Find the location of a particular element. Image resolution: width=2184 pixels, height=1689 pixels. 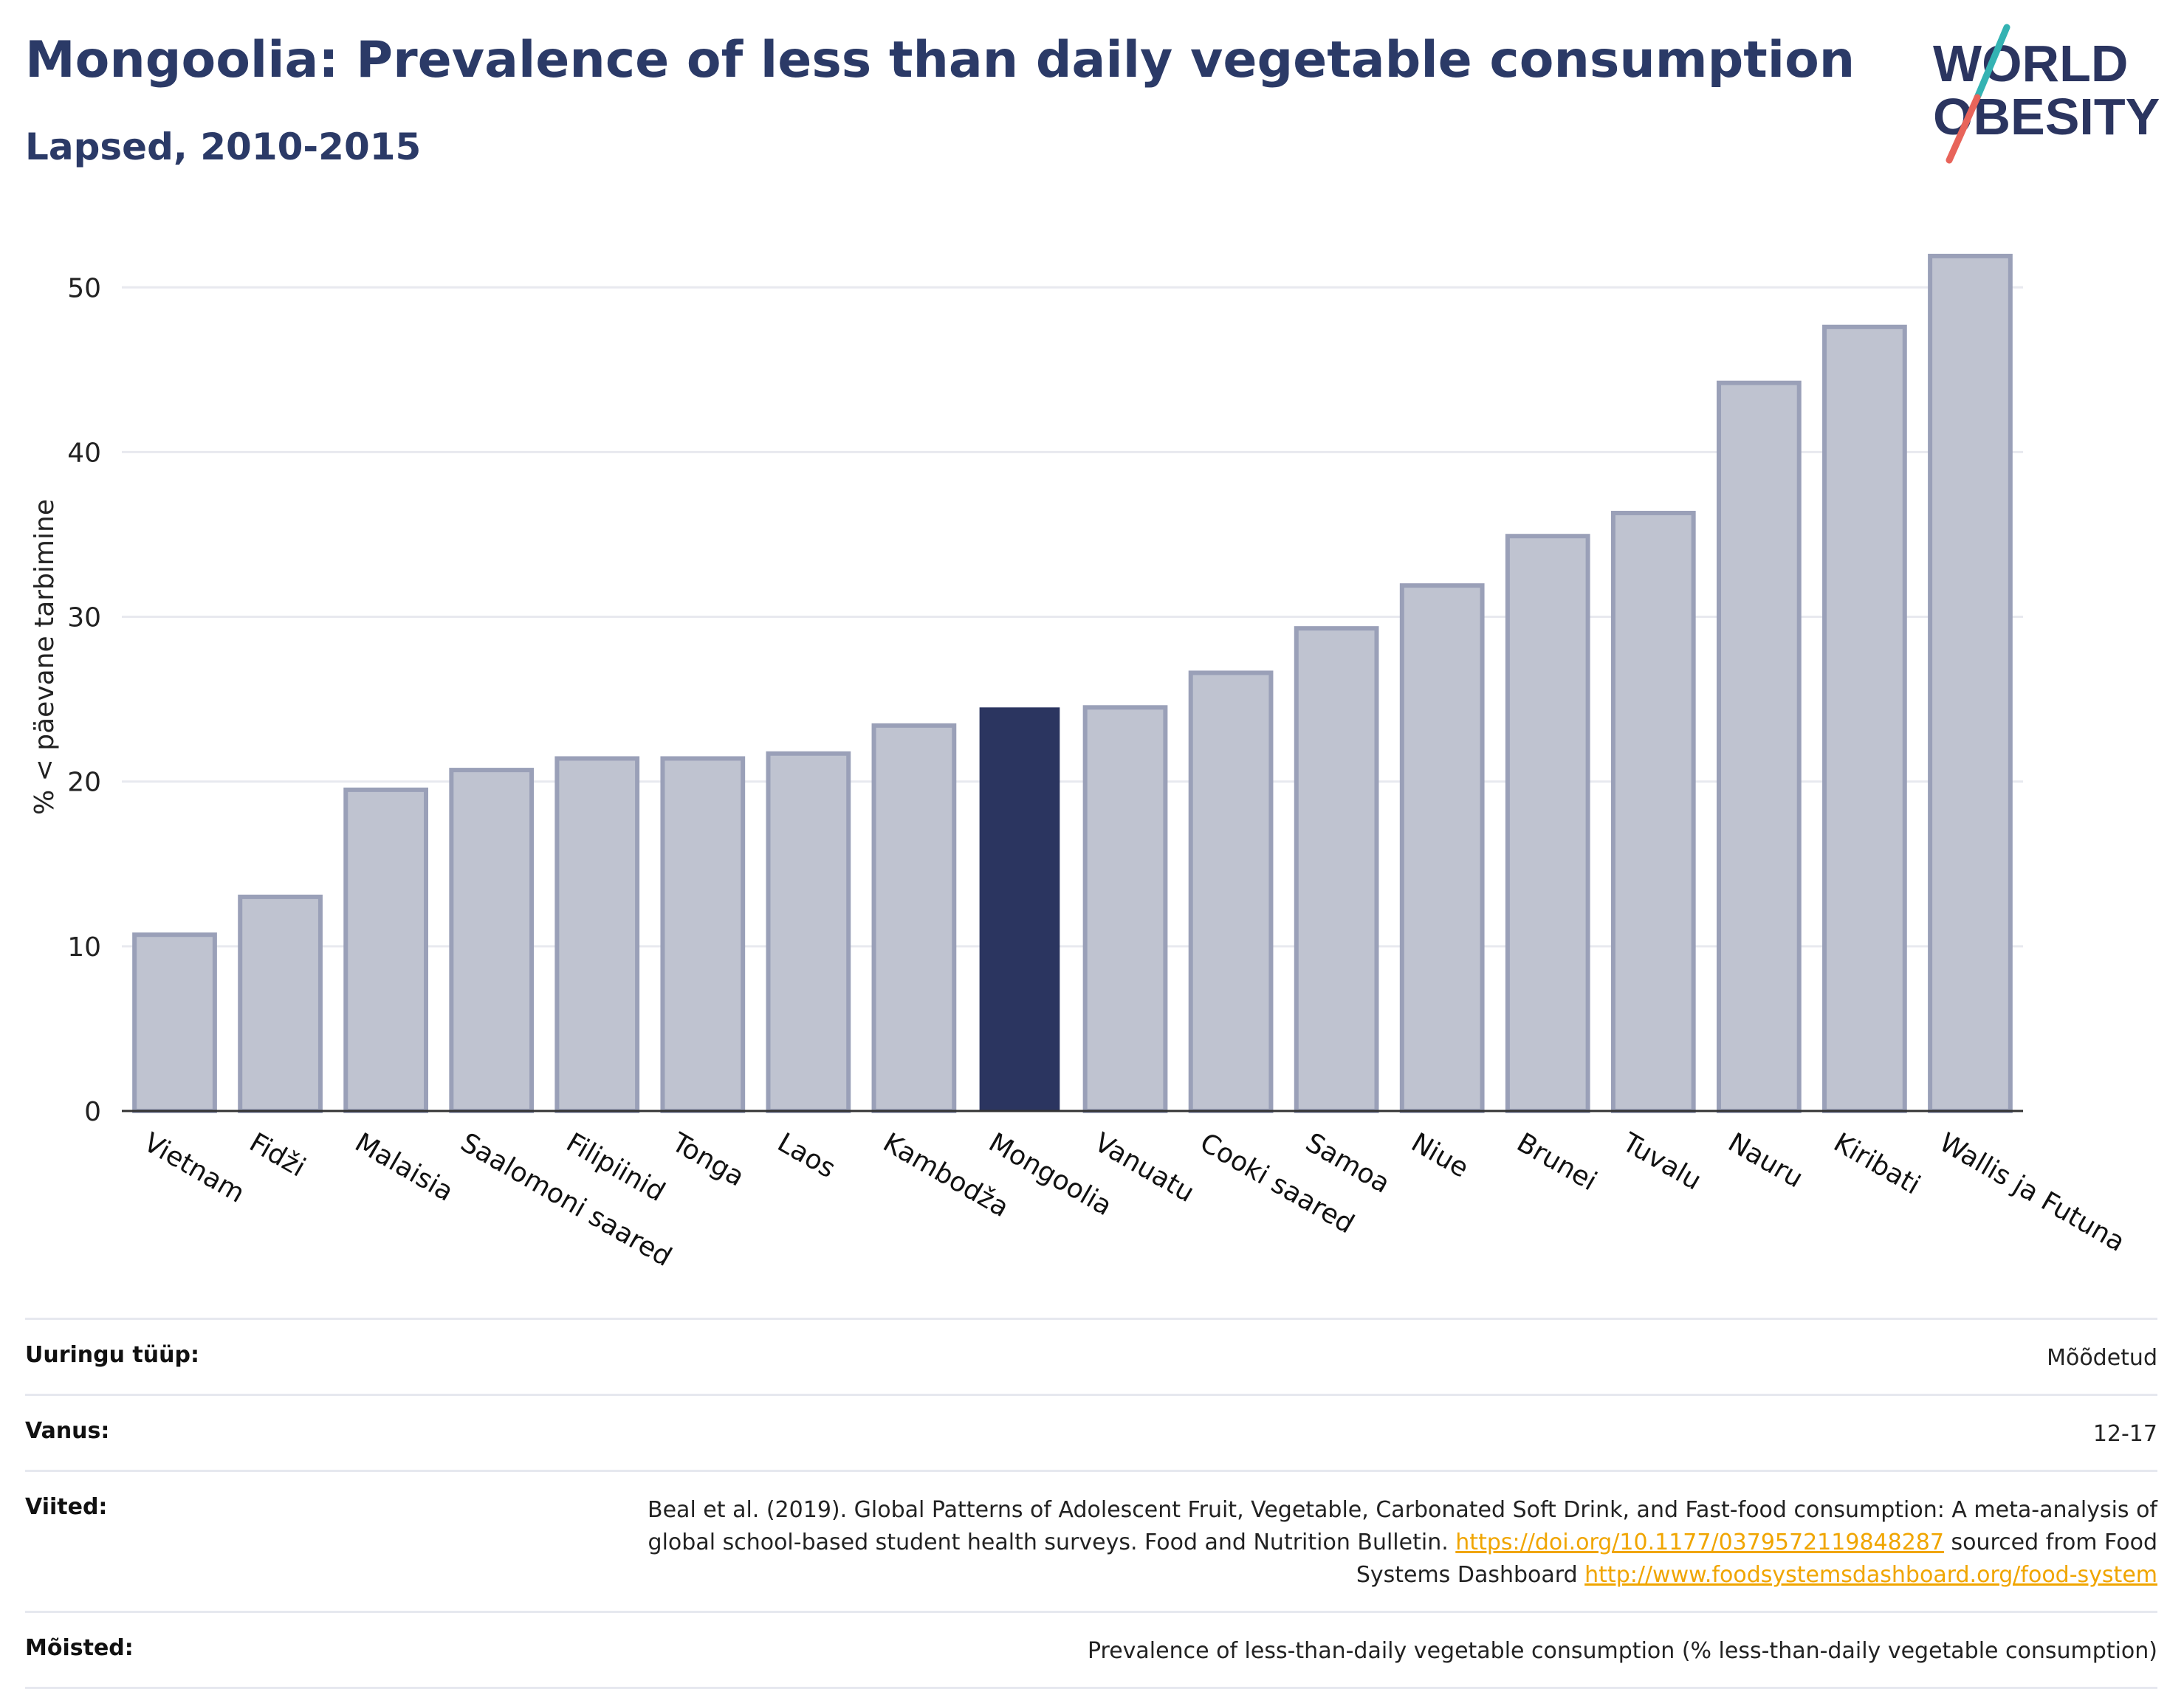

meta-value: 12-17 is located at coordinates (2125, 1434).